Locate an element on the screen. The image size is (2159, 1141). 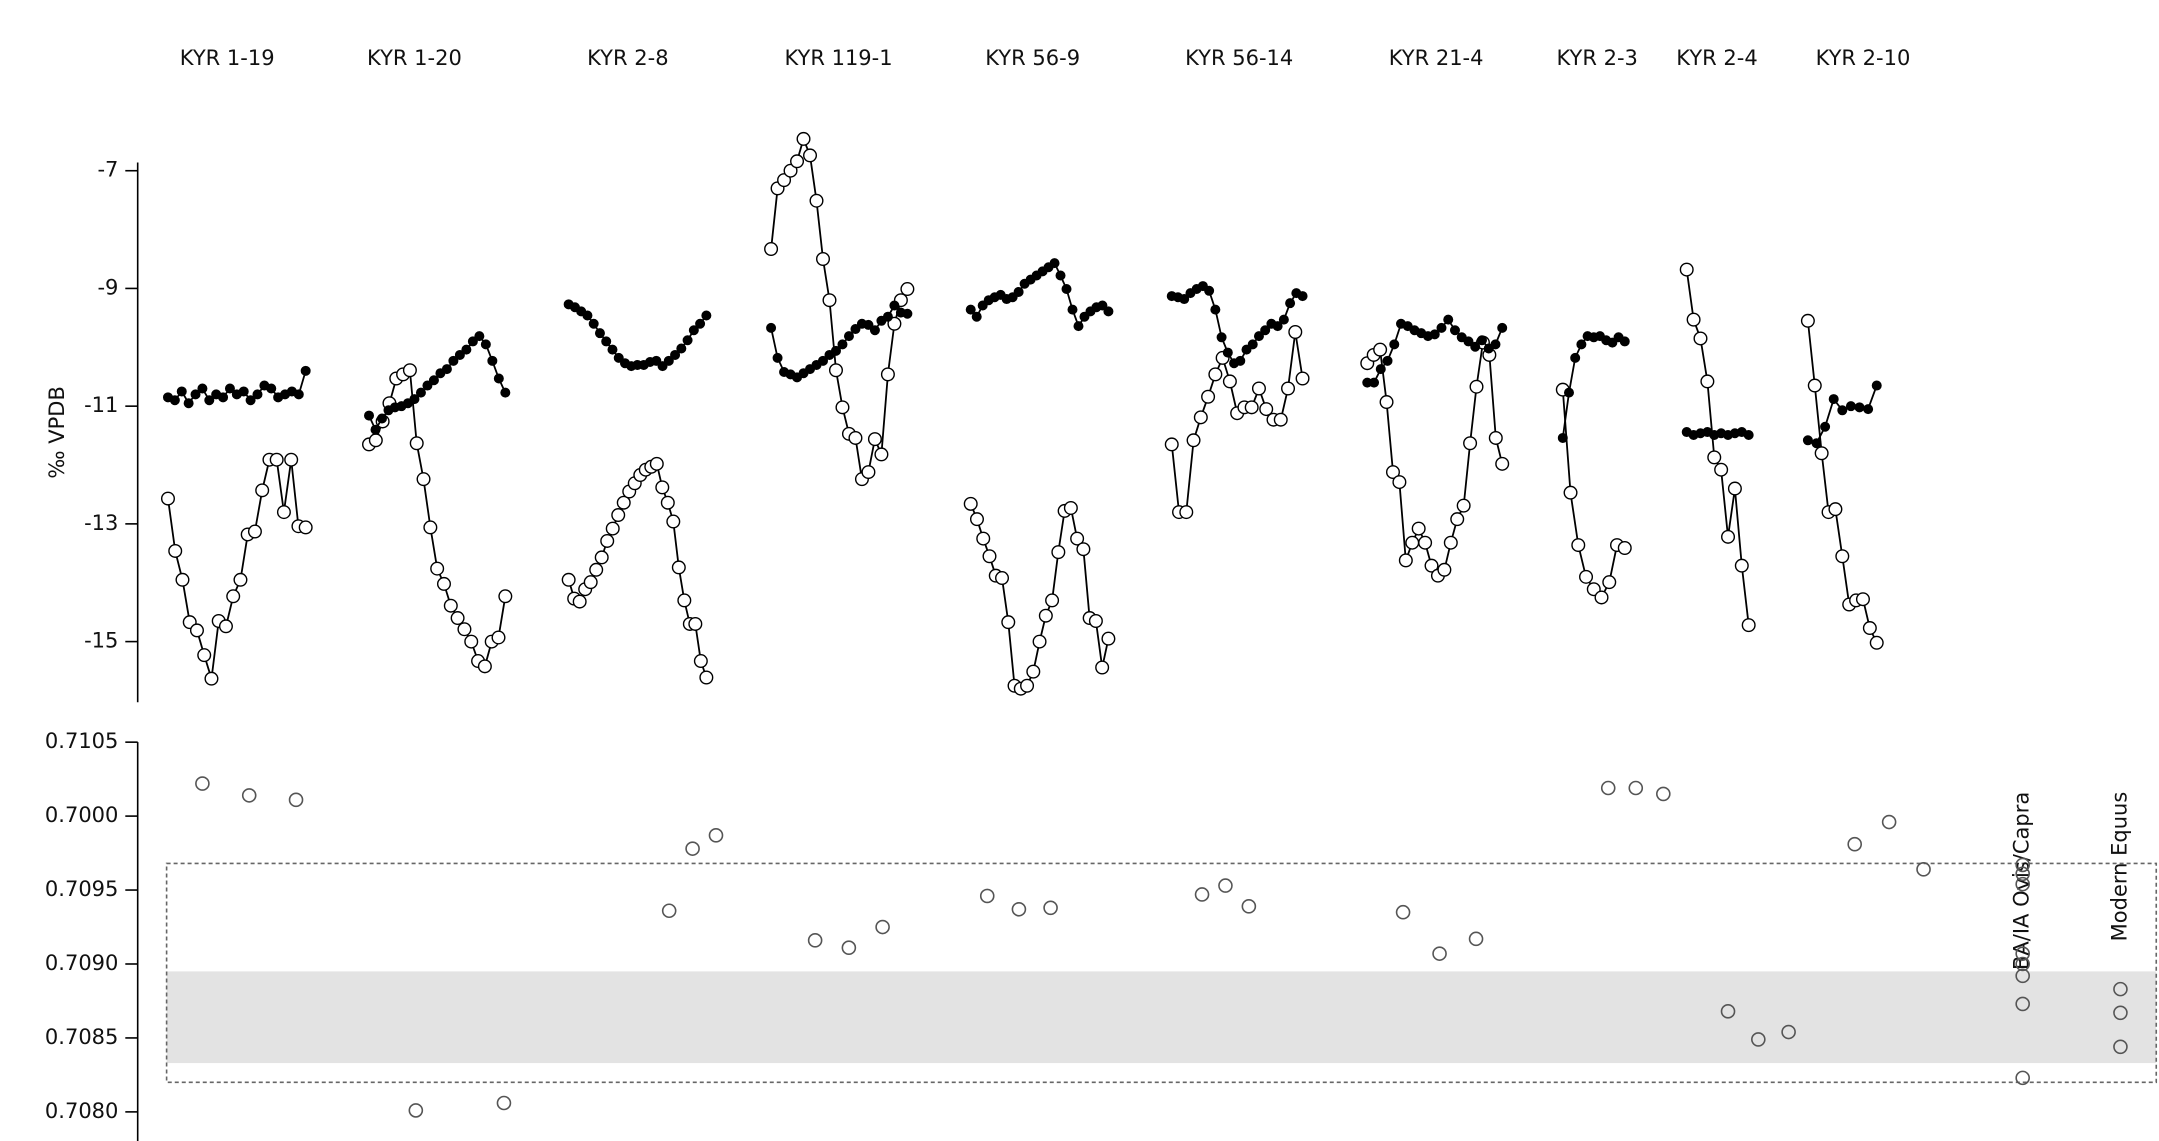
y-tick-label: 0.7080 is located at coordinates (81, 1111).